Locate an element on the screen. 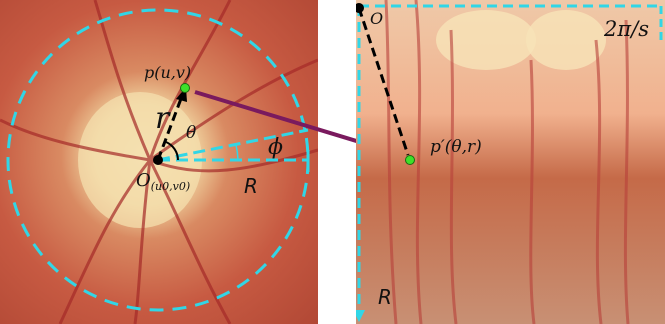 The height and width of the screenshot is (324, 665). p-prime-vector is located at coordinates (383, 81).